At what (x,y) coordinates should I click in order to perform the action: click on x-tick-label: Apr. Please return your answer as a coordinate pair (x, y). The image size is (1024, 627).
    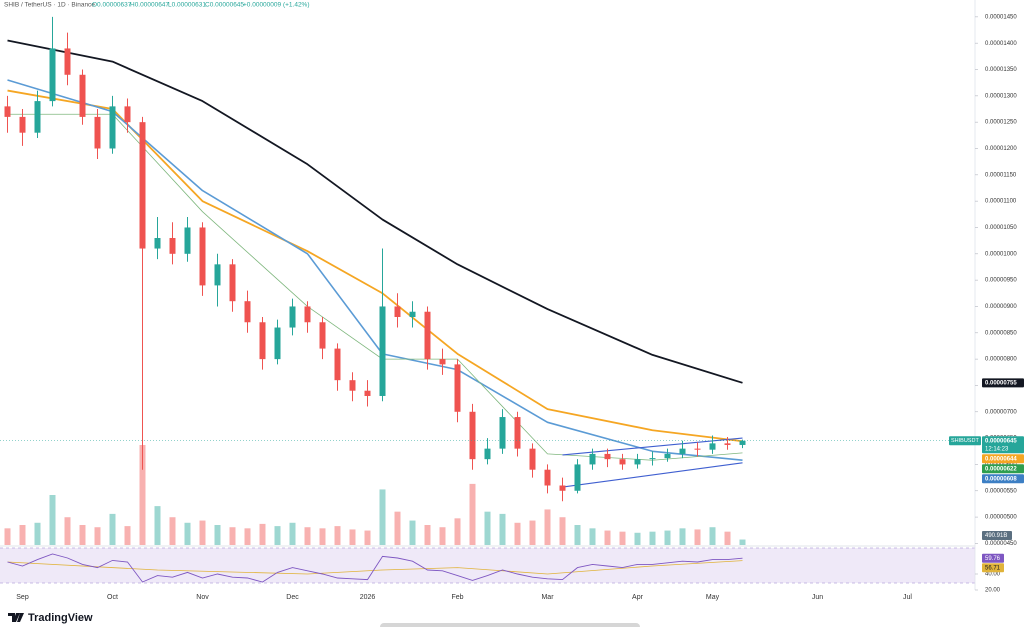
    Looking at the image, I should click on (638, 597).